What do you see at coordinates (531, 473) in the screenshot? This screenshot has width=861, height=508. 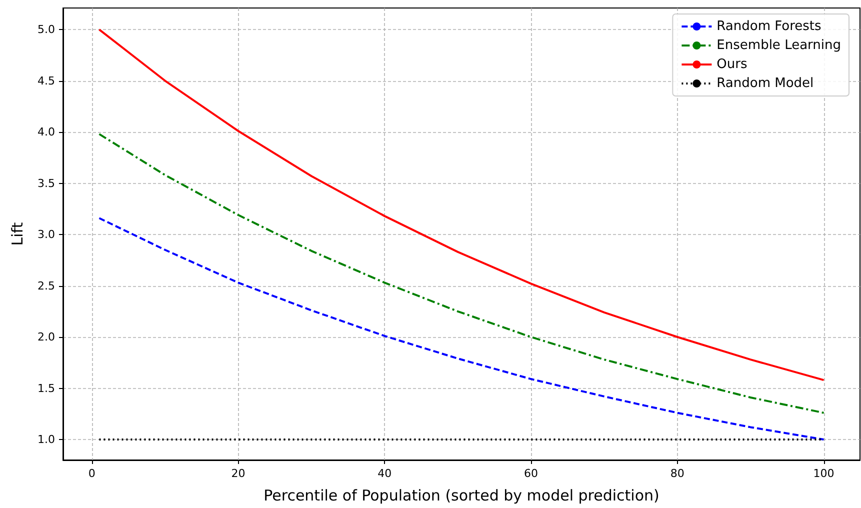 I see `x-tick-label: 60` at bounding box center [531, 473].